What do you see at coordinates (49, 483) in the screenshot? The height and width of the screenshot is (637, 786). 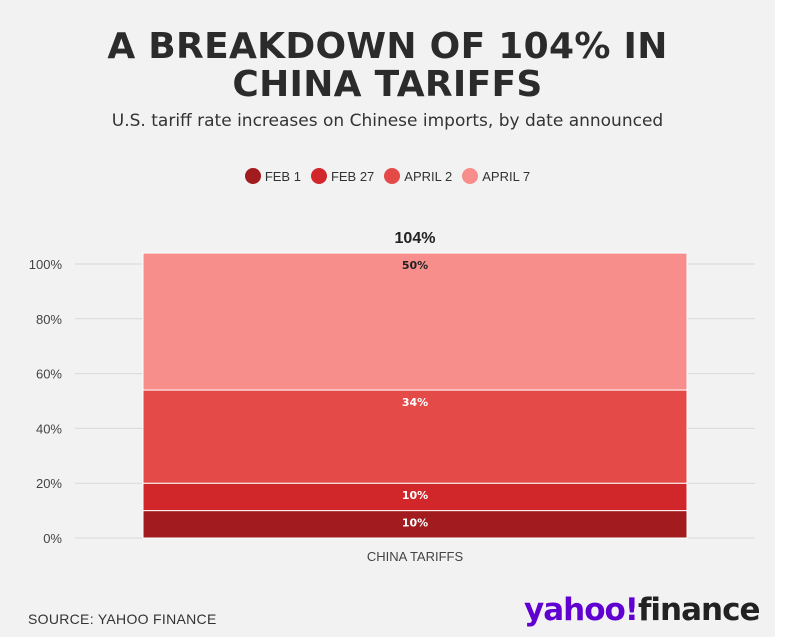 I see `y-tick-label: 20%` at bounding box center [49, 483].